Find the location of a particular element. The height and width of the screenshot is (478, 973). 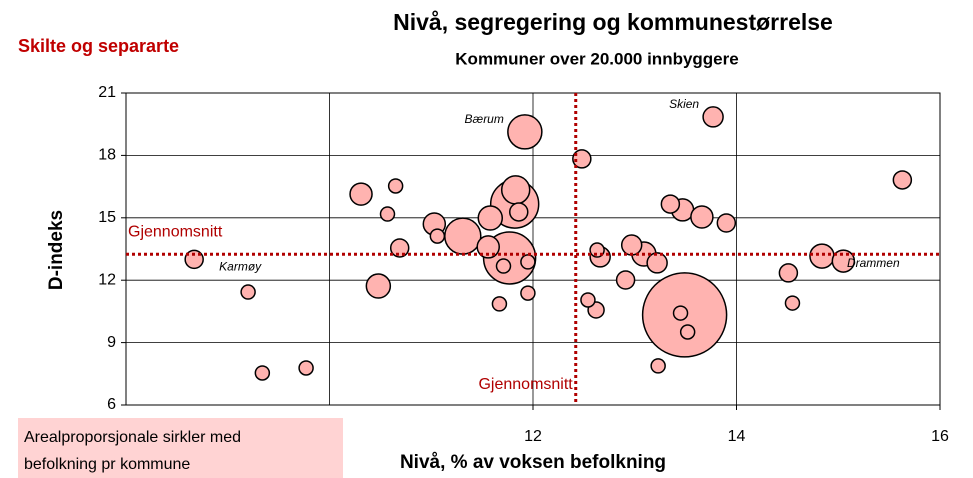

y-tick-label: 21 is located at coordinates (107, 92).